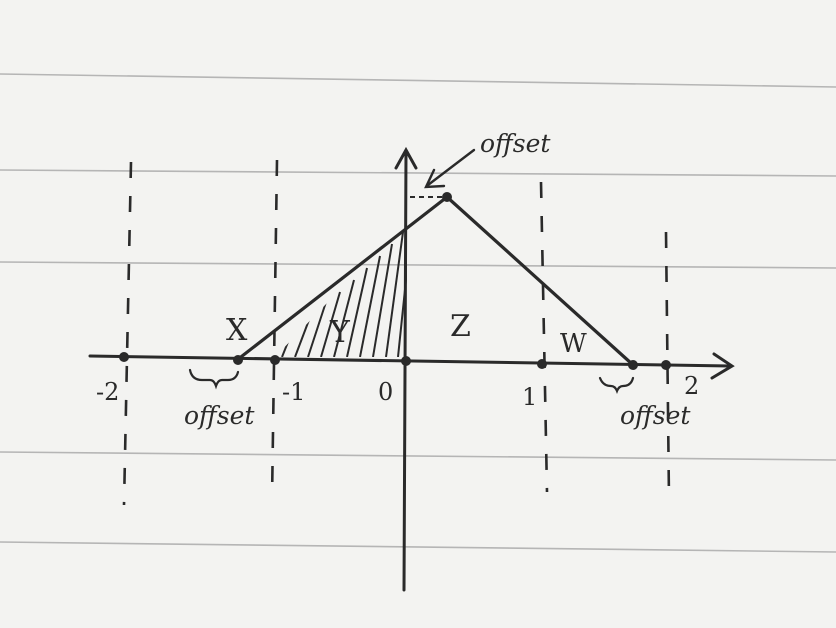 Image resolution: width=836 pixels, height=628 pixels. Describe the element at coordinates (460, 326) in the screenshot. I see `region-label-z: Z` at that location.